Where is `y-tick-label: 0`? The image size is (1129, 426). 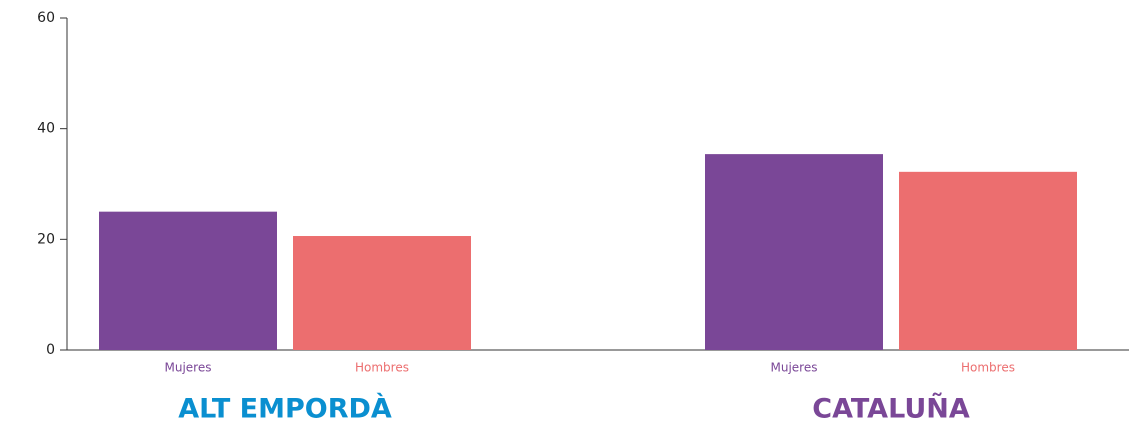 y-tick-label: 0 is located at coordinates (50, 350).